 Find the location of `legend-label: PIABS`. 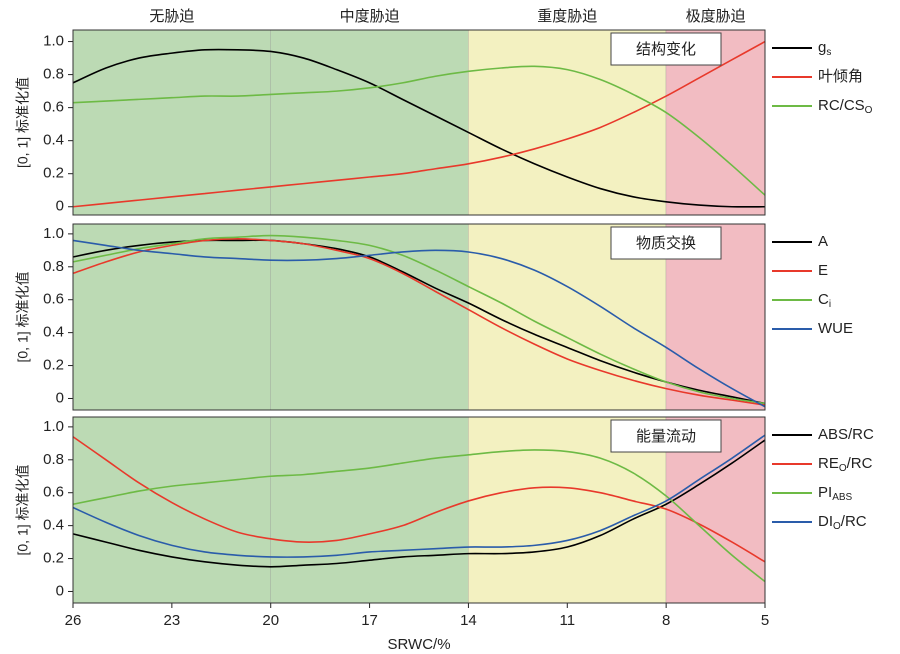

legend-label: PIABS is located at coordinates (835, 493).